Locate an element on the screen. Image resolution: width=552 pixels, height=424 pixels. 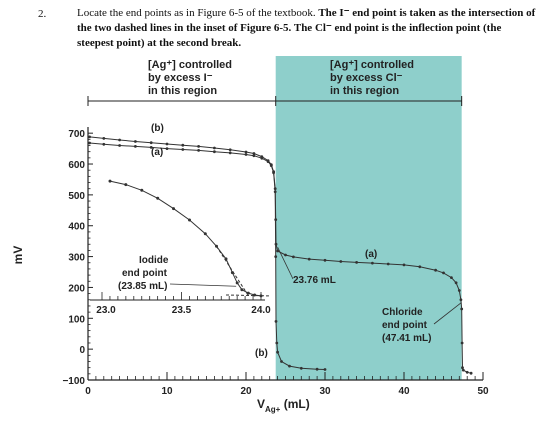
label-b-bottom: (b) is located at coordinates (261, 353).